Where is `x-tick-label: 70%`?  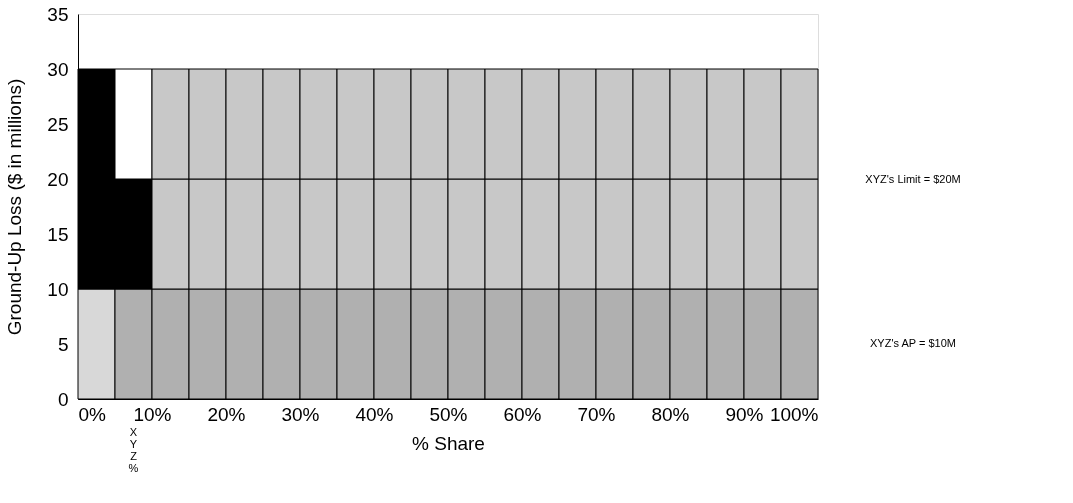 x-tick-label: 70% is located at coordinates (596, 414).